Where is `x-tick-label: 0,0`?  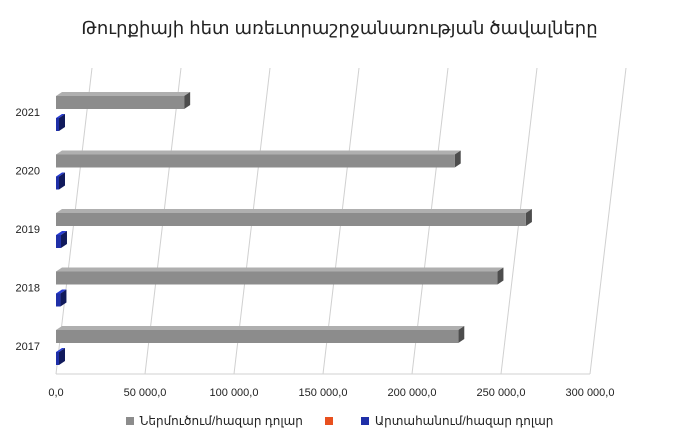
x-tick-label: 0,0 is located at coordinates (55, 393).